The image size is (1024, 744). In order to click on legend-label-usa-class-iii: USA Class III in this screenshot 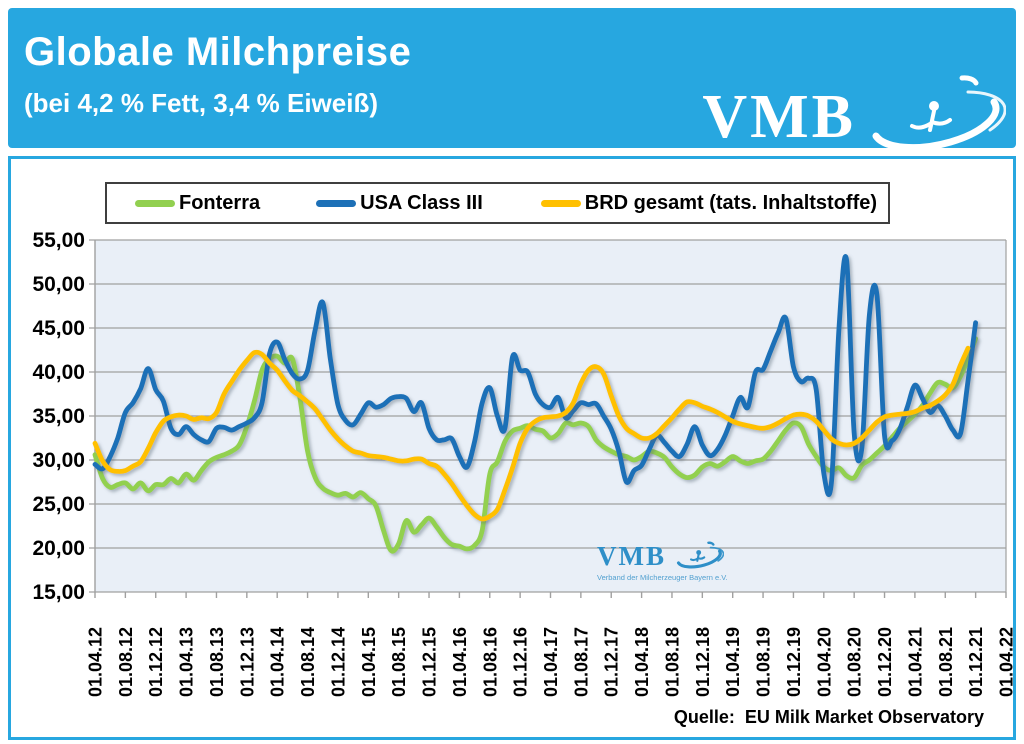, I will do `click(421, 202)`.